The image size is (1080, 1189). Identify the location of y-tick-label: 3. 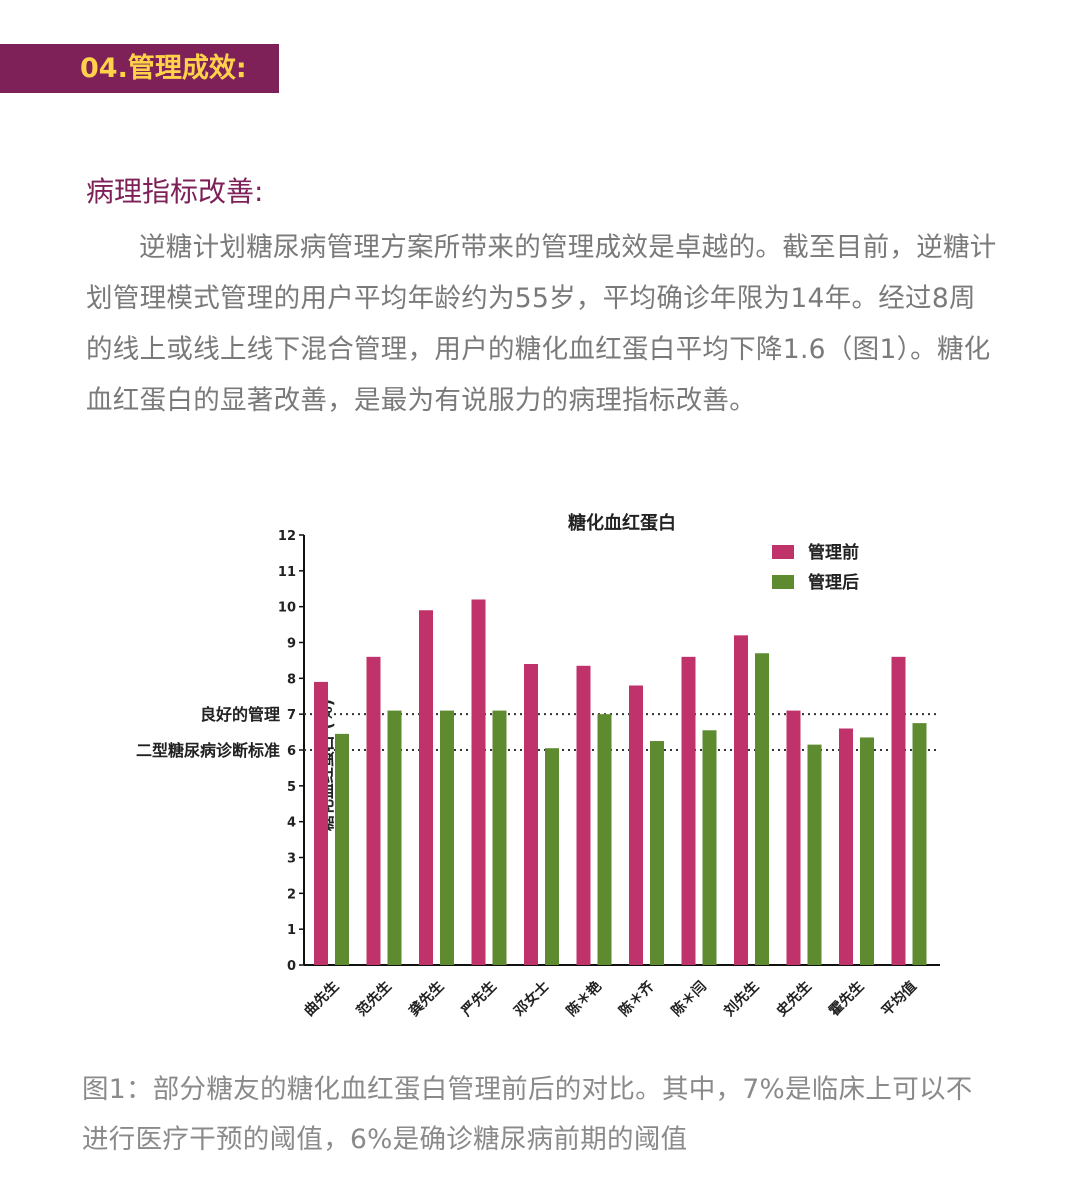
(291, 859).